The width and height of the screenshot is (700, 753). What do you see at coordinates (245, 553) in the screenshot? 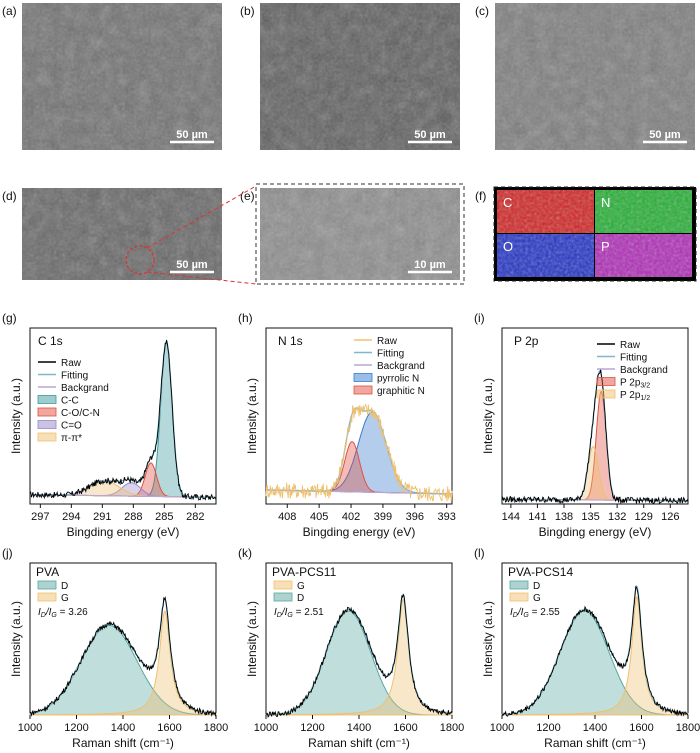
I see `panel-label: (k)` at bounding box center [245, 553].